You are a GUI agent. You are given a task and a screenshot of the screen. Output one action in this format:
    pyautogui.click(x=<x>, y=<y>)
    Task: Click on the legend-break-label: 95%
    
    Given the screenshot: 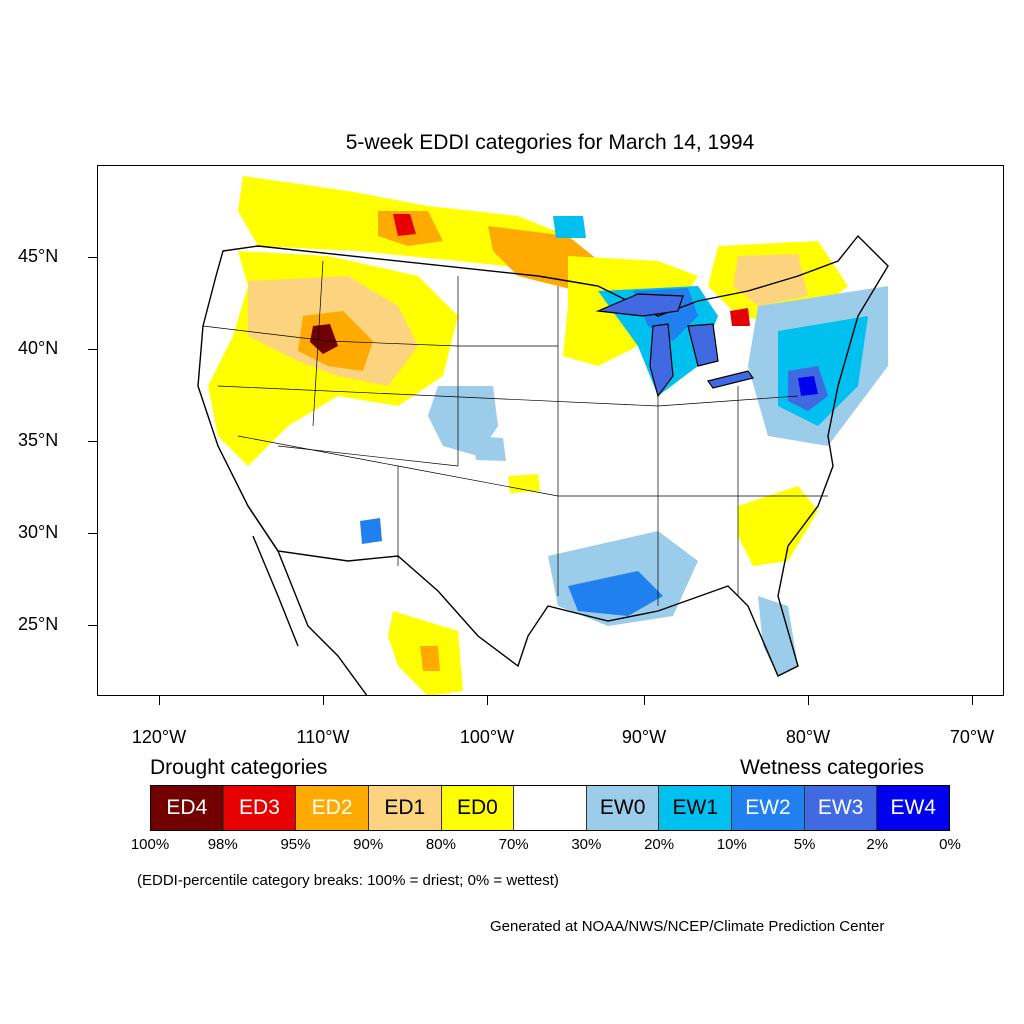 What is the action you would take?
    pyautogui.click(x=295, y=844)
    